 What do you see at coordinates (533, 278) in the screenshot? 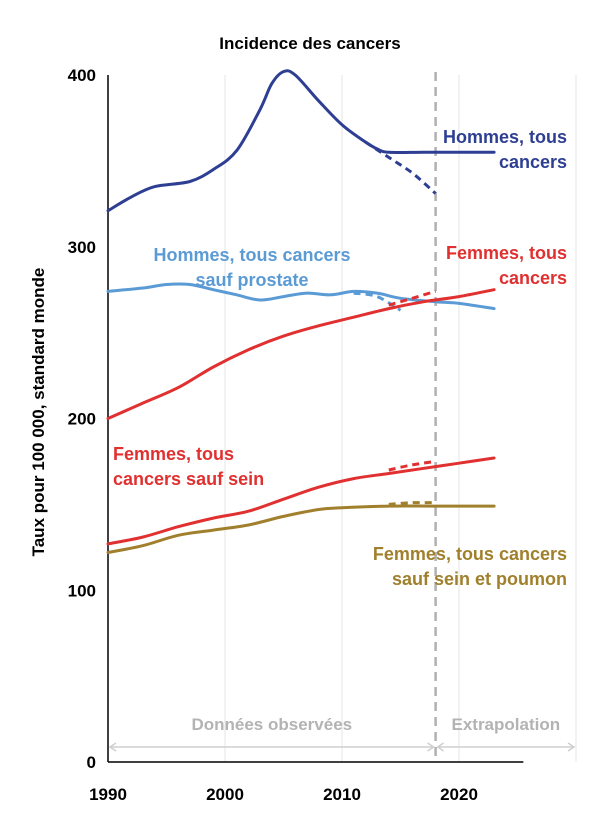
I see `series-label-2-line-1: cancers` at bounding box center [533, 278].